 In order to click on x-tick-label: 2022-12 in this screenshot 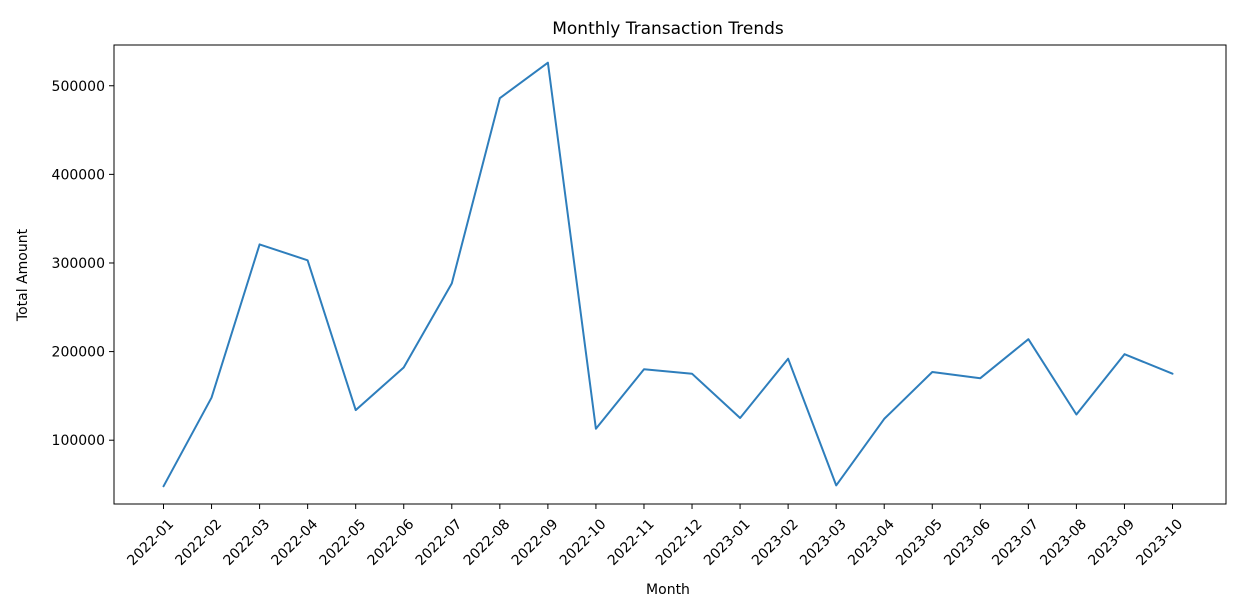, I will do `click(679, 542)`.